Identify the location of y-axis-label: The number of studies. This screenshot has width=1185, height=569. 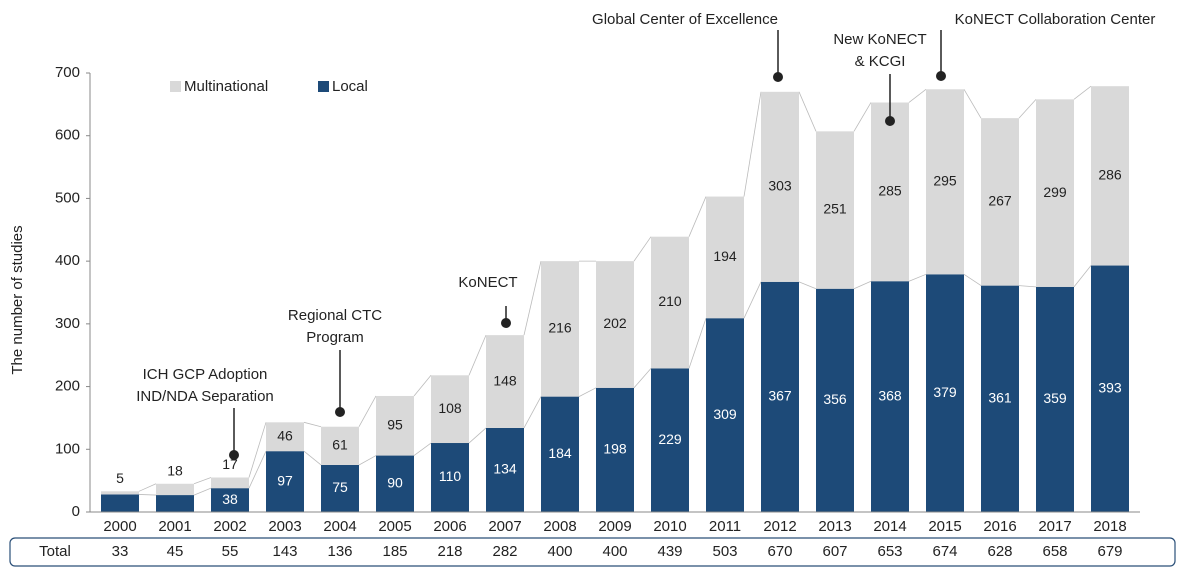
(17, 299).